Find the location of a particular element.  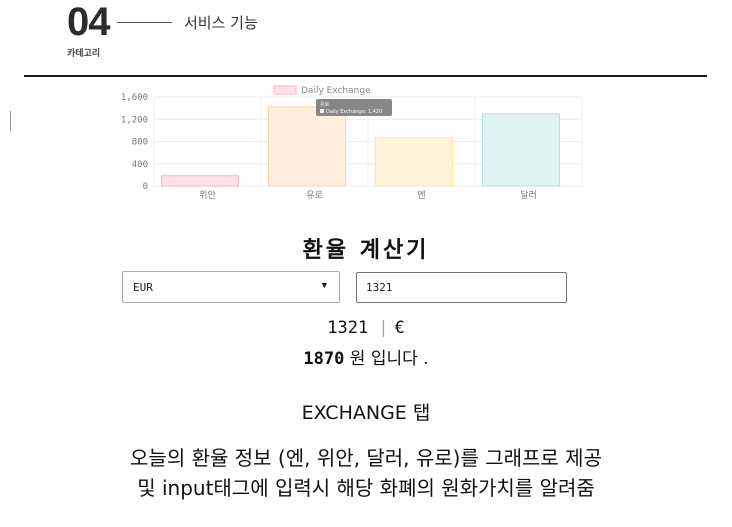

x-tick-label: 달러 is located at coordinates (528, 195).